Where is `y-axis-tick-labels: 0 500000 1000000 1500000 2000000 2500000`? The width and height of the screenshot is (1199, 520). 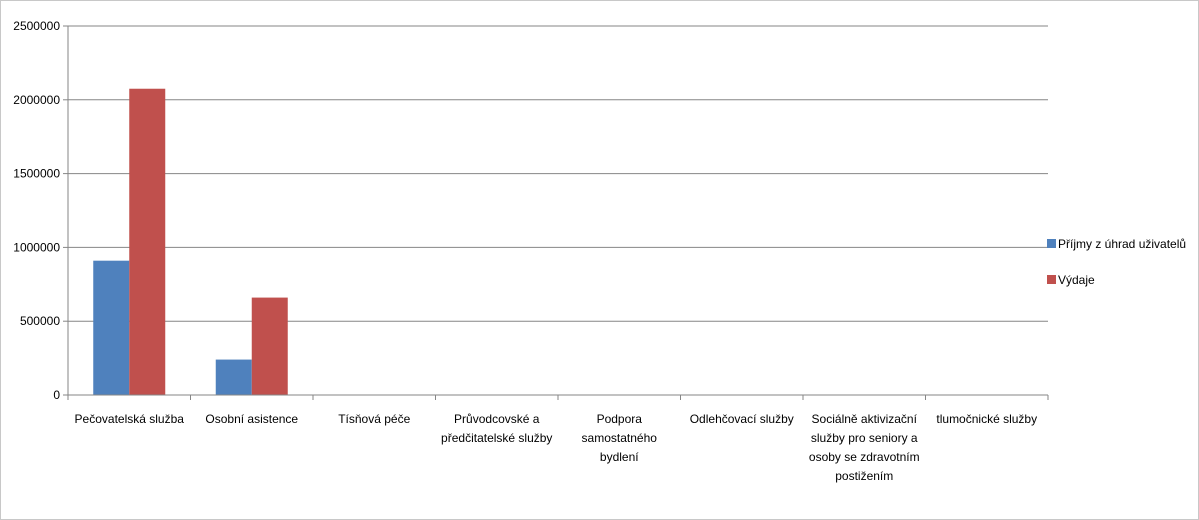
y-axis-tick-labels: 0 500000 1000000 1500000 2000000 2500000 is located at coordinates (36, 210).